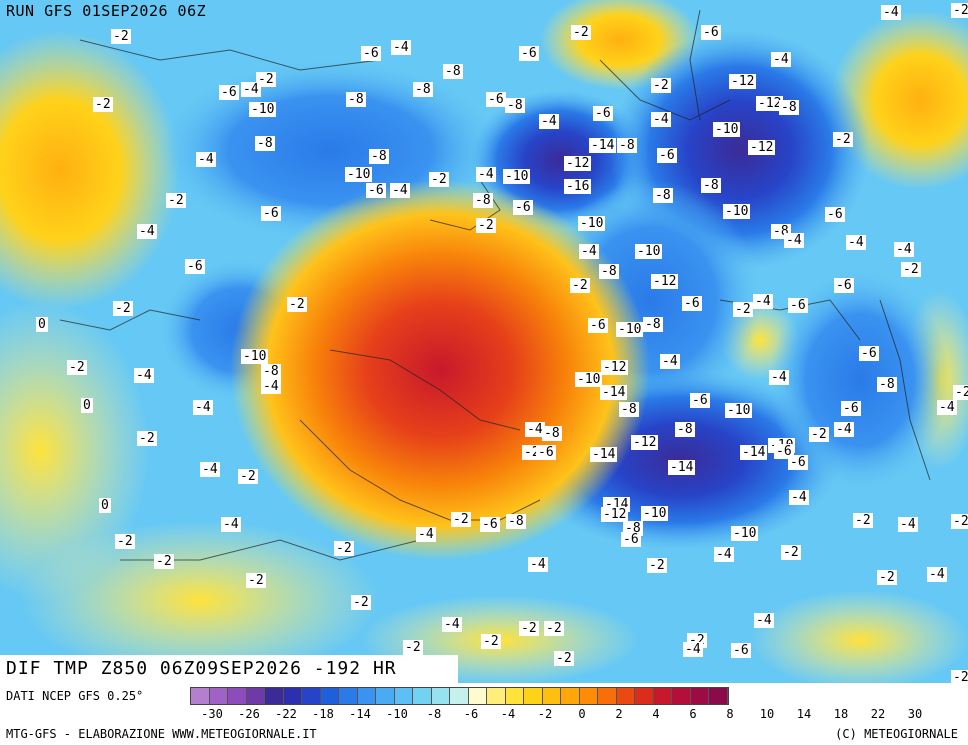 Image resolution: width=968 pixels, height=745 pixels. What do you see at coordinates (545, 714) in the screenshot?
I see `color-scale-tick: -2` at bounding box center [545, 714].